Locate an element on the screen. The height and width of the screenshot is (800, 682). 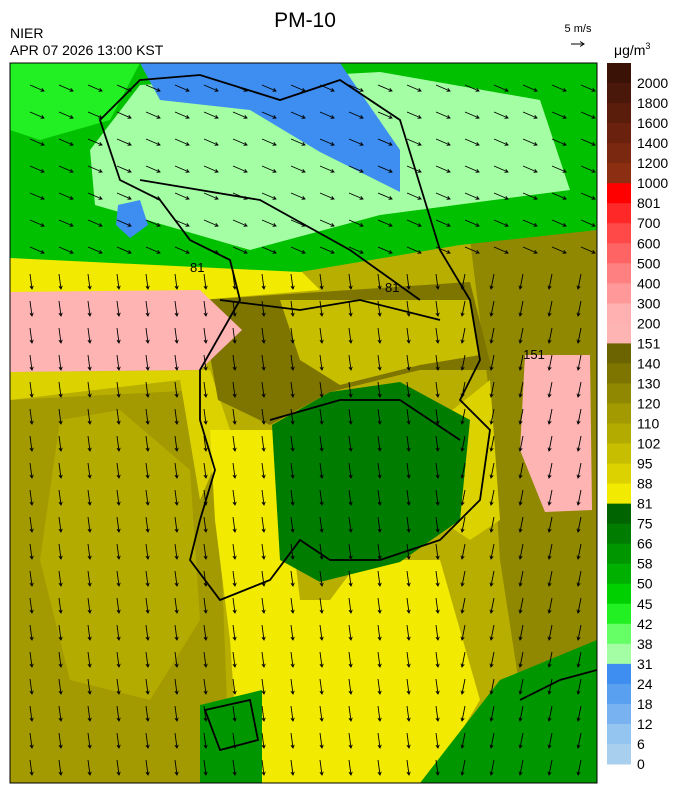
colorbar-label: 1200 is located at coordinates (652, 163).